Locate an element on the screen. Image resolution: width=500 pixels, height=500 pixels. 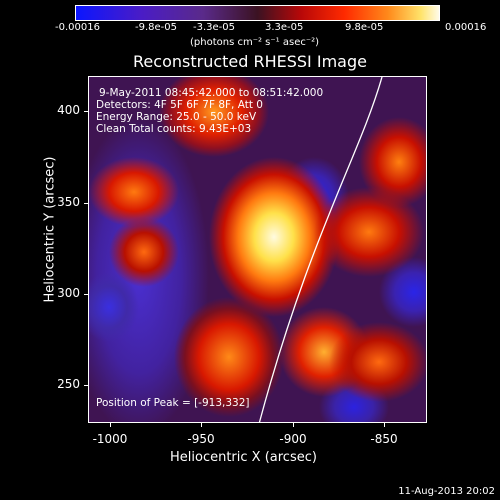
x-tick-label: -1000 is located at coordinates (110, 439).